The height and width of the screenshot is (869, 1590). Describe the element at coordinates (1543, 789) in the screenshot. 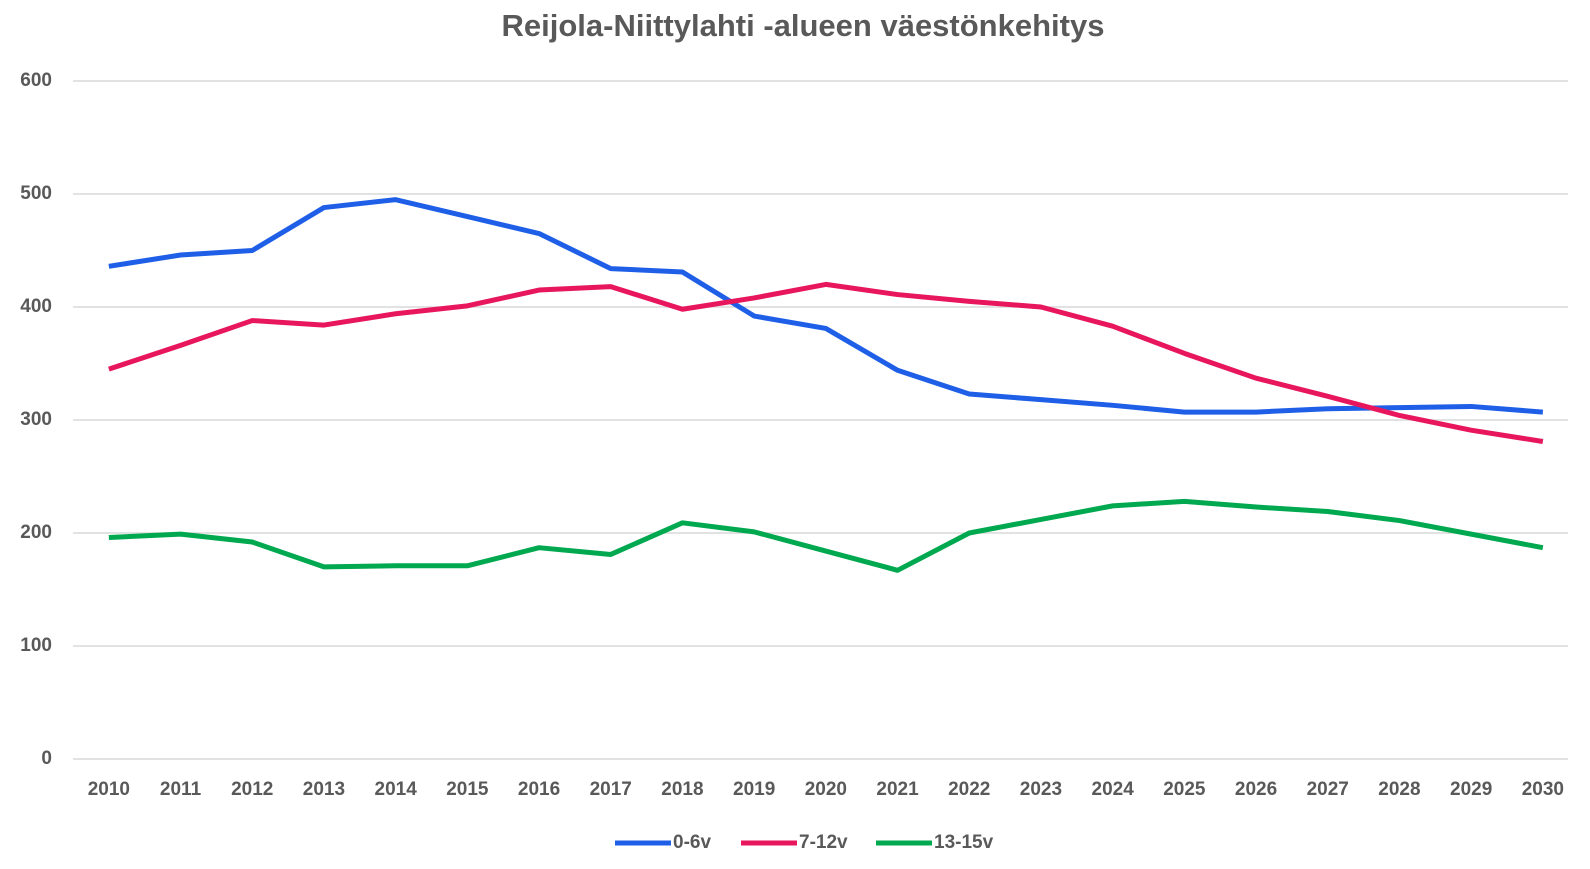

I see `x-tick-label: 2030` at that location.